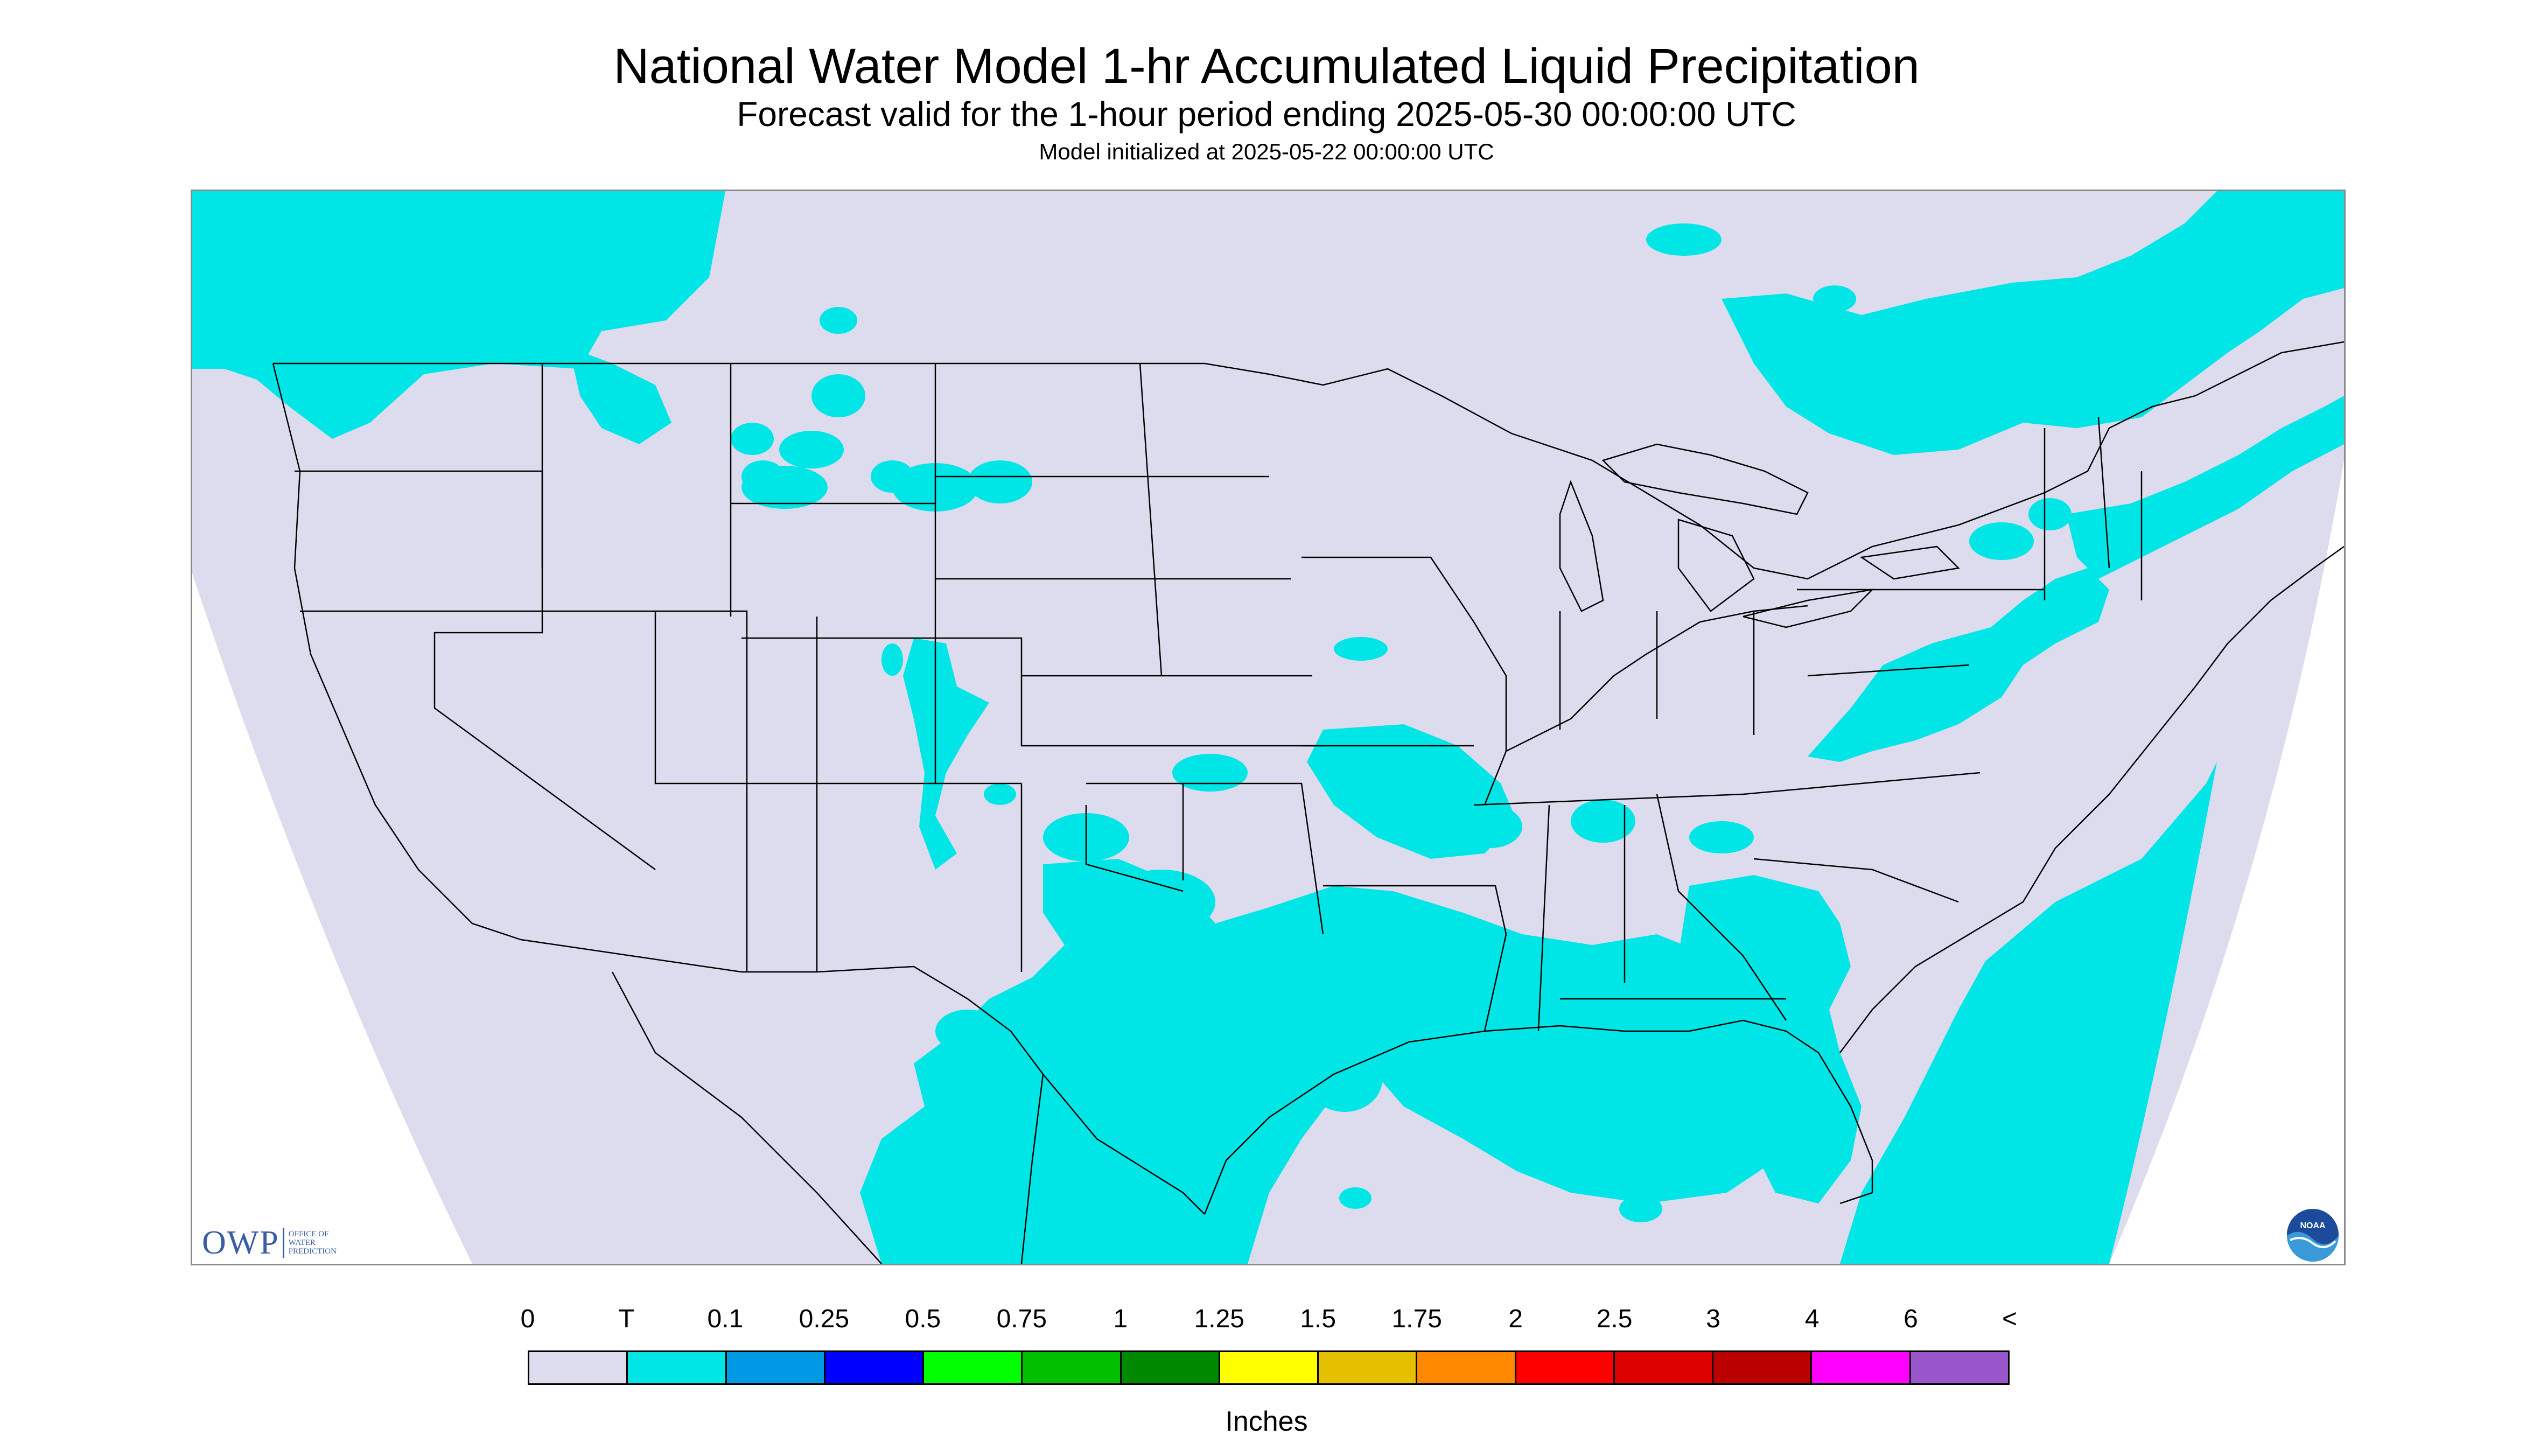 Image resolution: width=2533 pixels, height=1456 pixels. I want to click on lake-superior, so click(1705, 479).